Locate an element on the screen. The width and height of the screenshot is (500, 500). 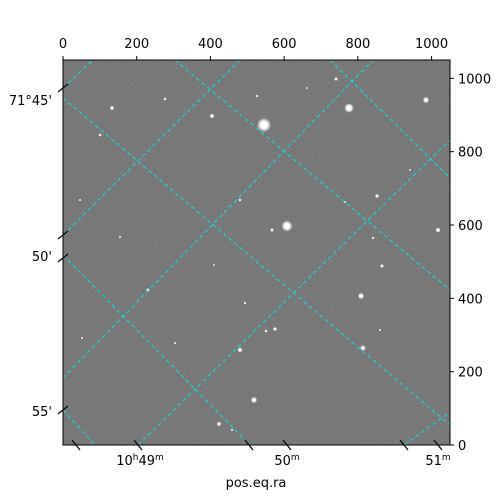
right-tick-label: 200 is located at coordinates (470, 373).